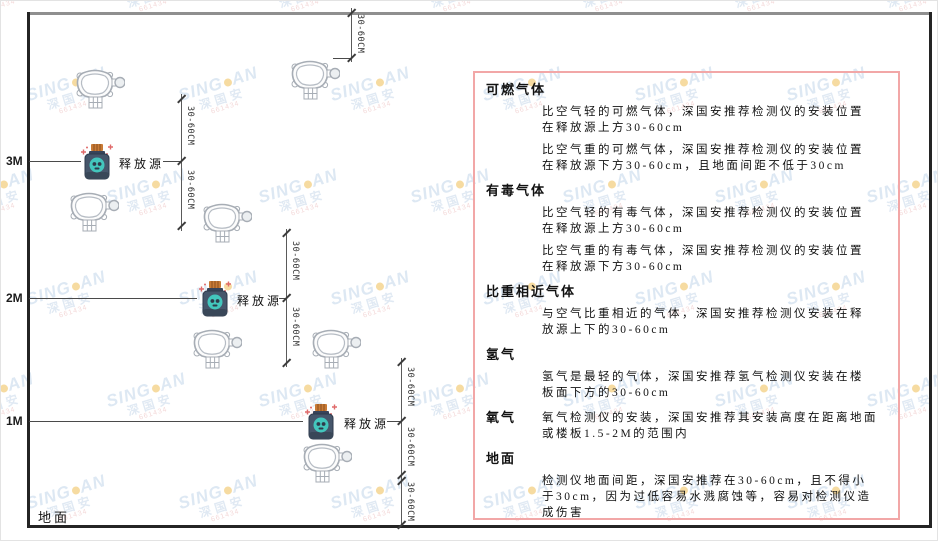 Image resolution: width=938 pixels, height=541 pixels. What do you see at coordinates (260, 301) in the screenshot?
I see `release-source-label-2m: 释放源` at bounding box center [260, 301].